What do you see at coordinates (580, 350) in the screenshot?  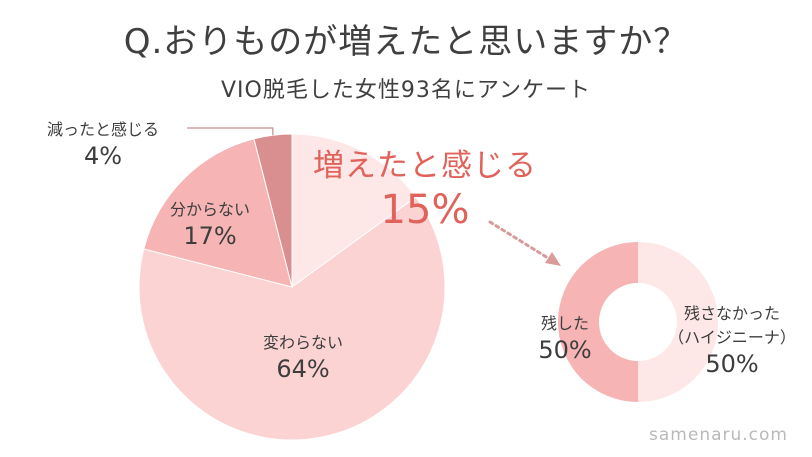 I see `label-kept-unit: %` at bounding box center [580, 350].